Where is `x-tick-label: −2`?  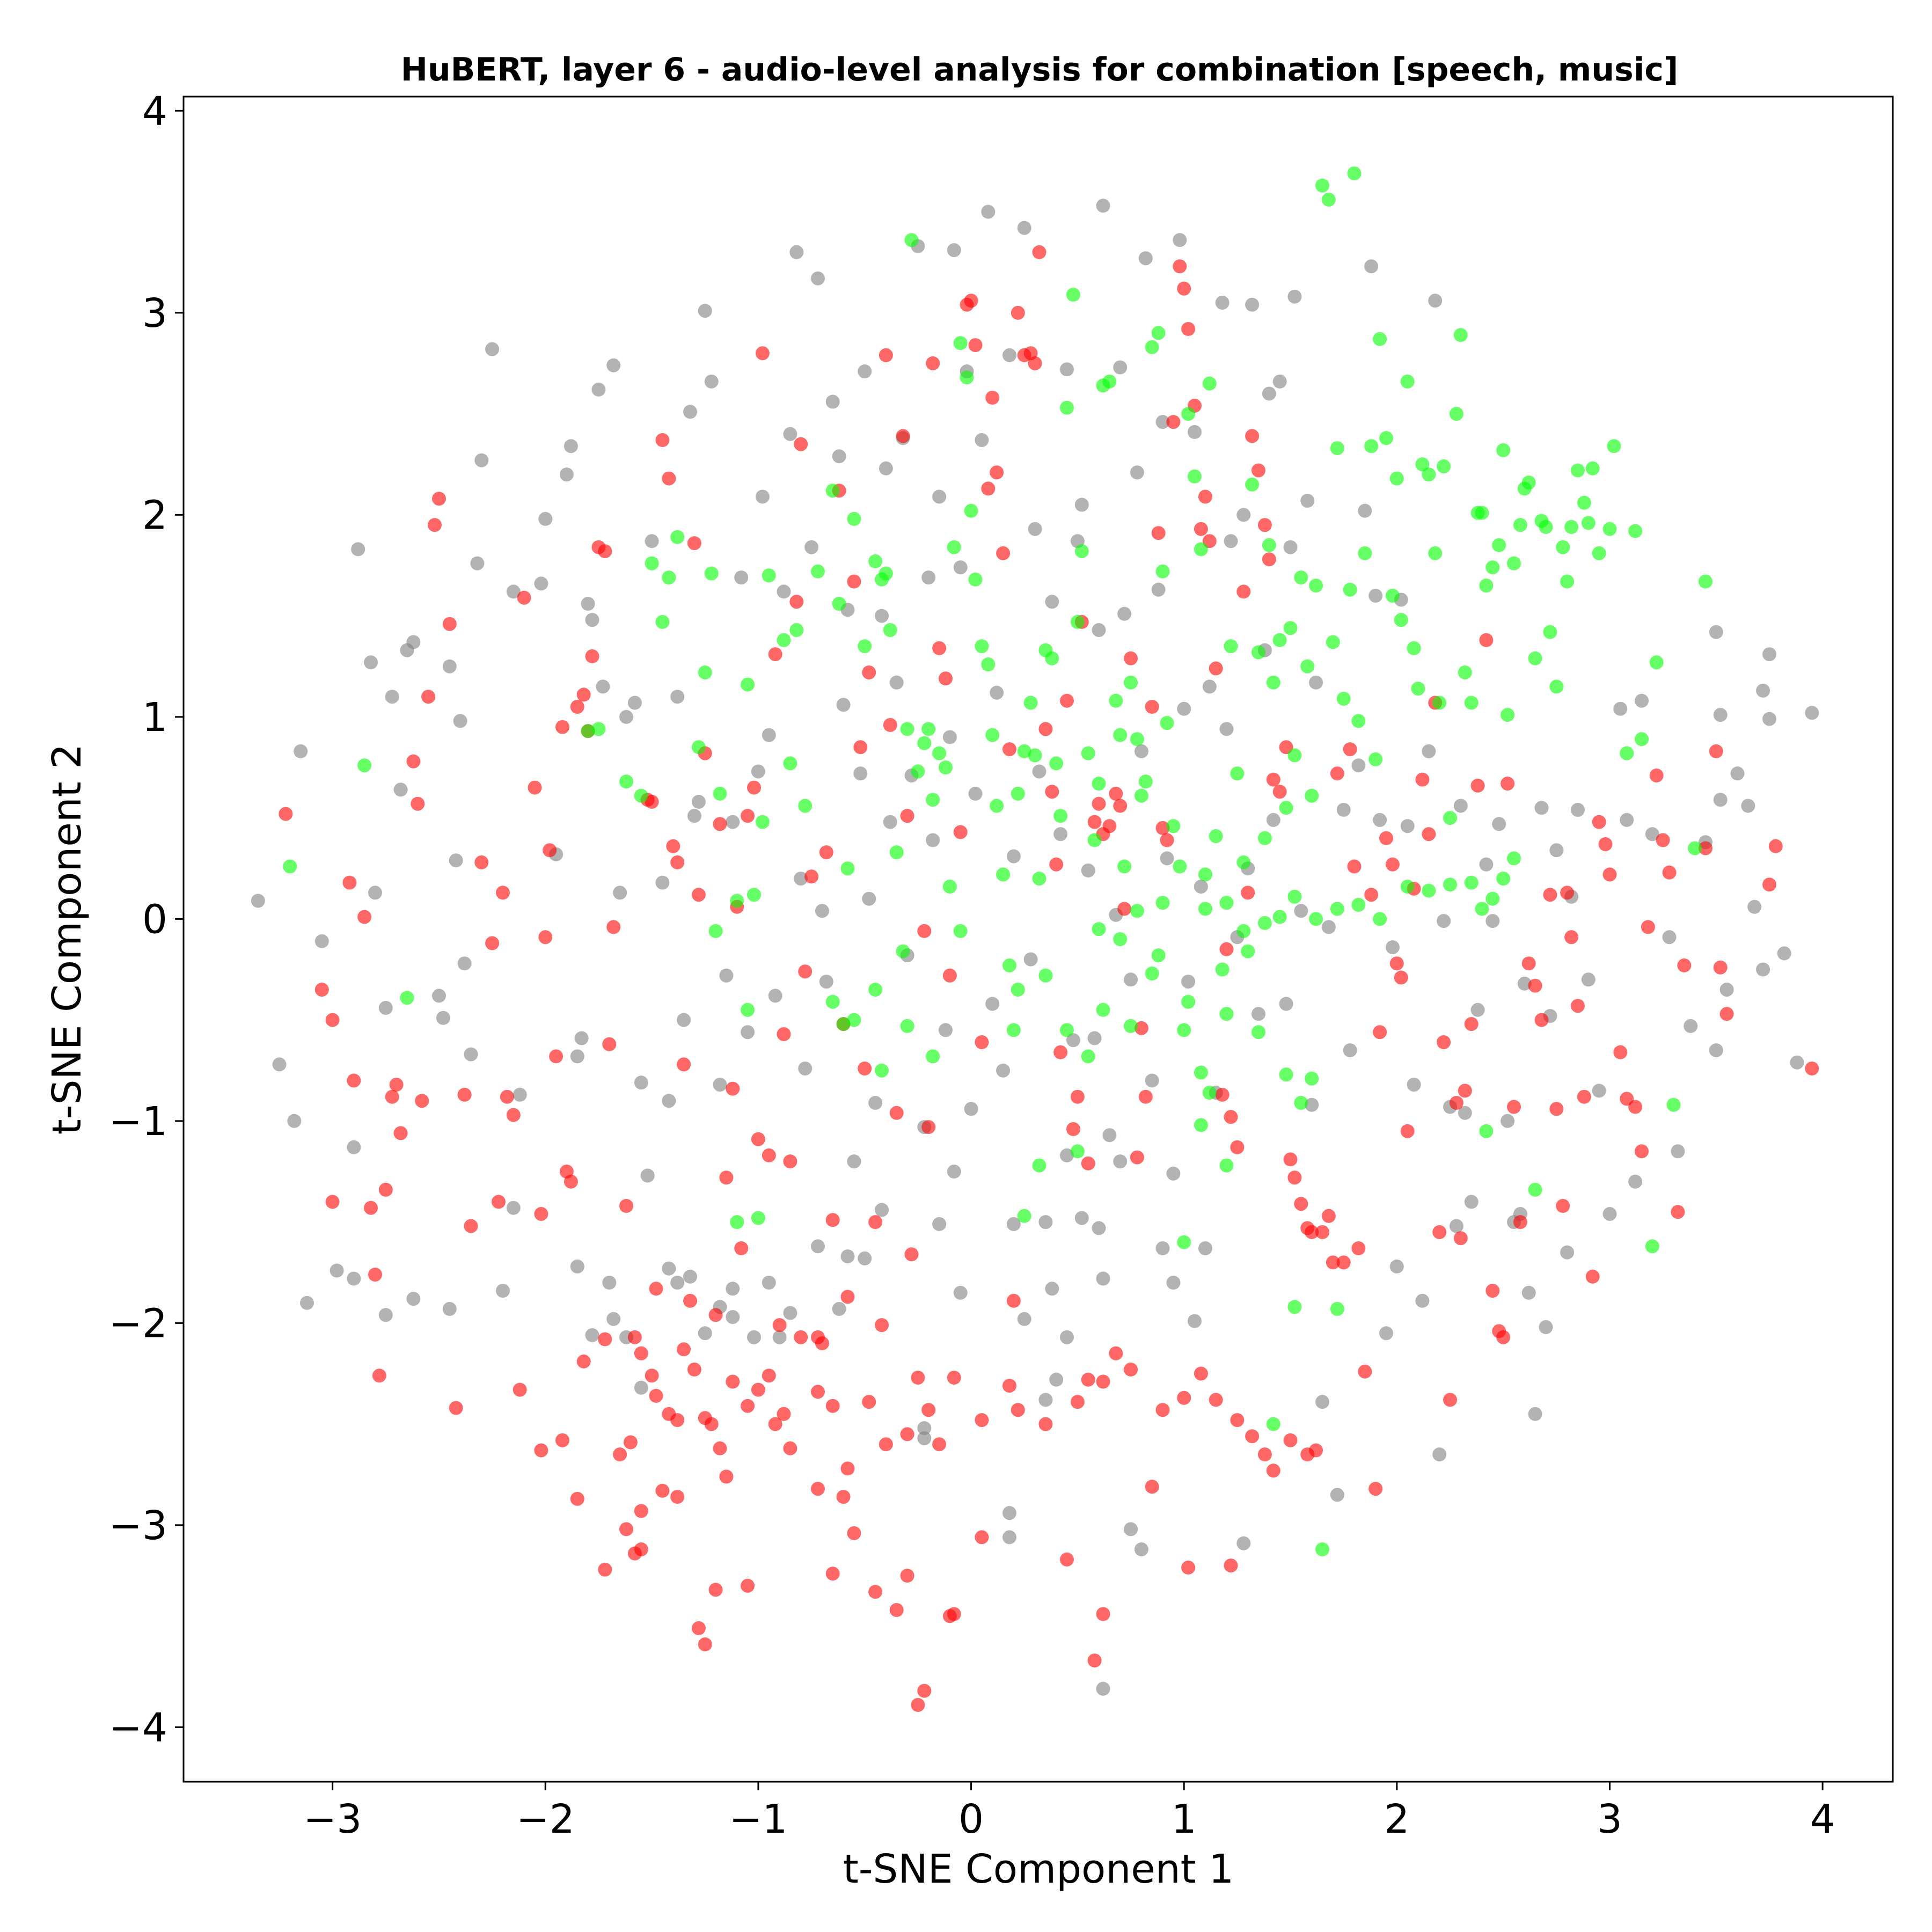
x-tick-label: −2 is located at coordinates (545, 1819).